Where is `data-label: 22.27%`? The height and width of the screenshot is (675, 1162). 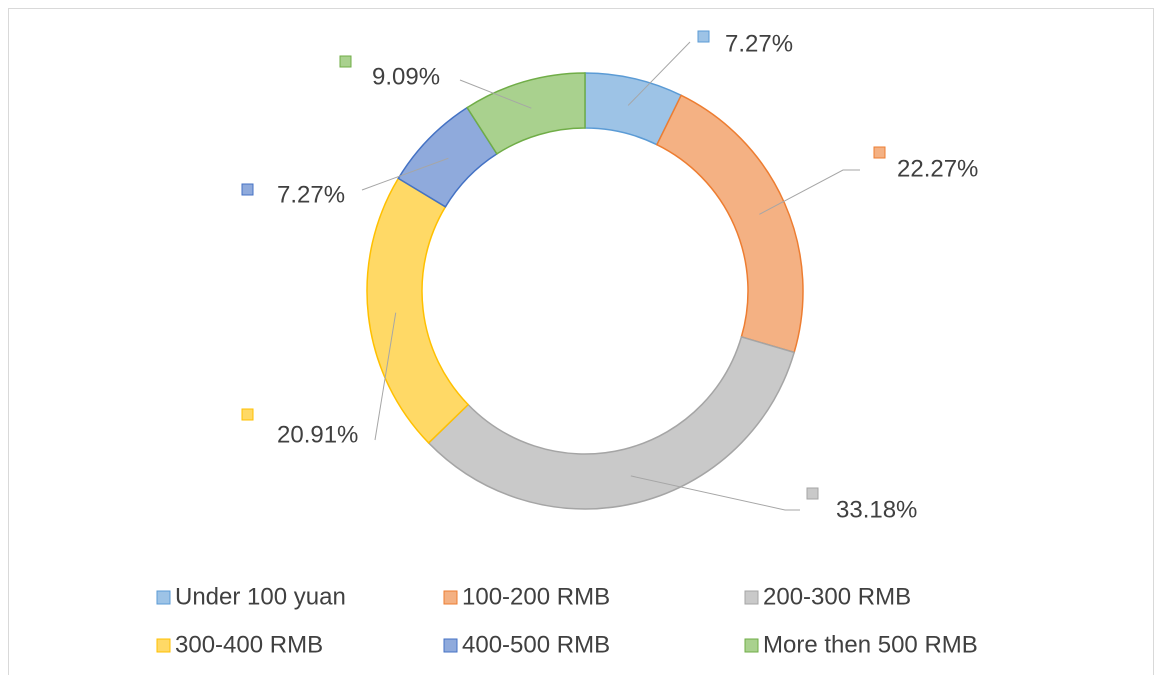
data-label: 22.27% is located at coordinates (937, 168).